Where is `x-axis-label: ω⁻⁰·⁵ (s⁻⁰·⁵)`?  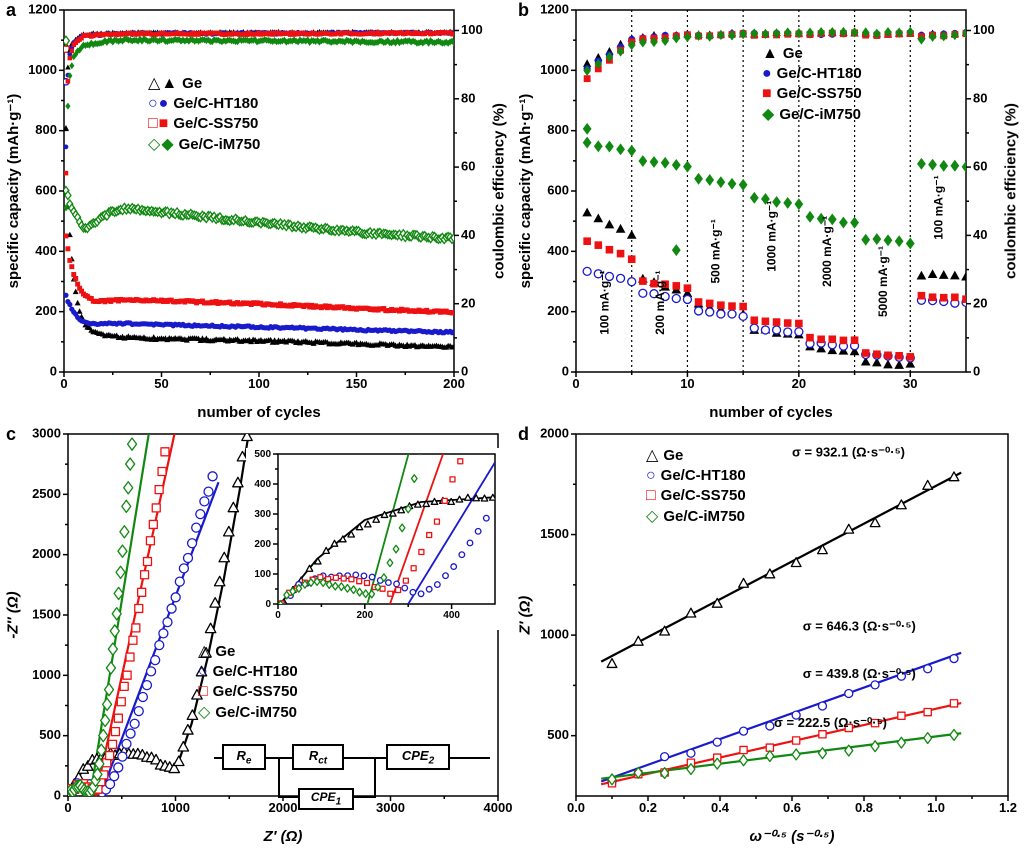
x-axis-label: ω⁻⁰·⁵ (s⁻⁰·⁵) is located at coordinates (792, 836).